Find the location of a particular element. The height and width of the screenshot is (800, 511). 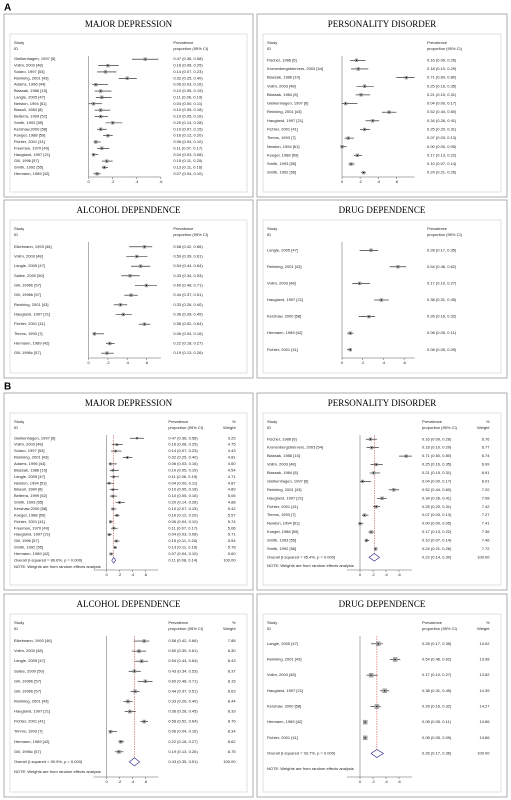

value-label: 0.25 (0.20, 0.31) is located at coordinates (437, 506).